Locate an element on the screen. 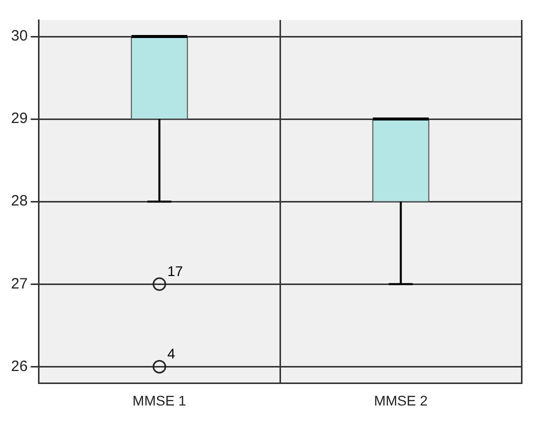  x-tick-label: MMSE 2 is located at coordinates (401, 400).